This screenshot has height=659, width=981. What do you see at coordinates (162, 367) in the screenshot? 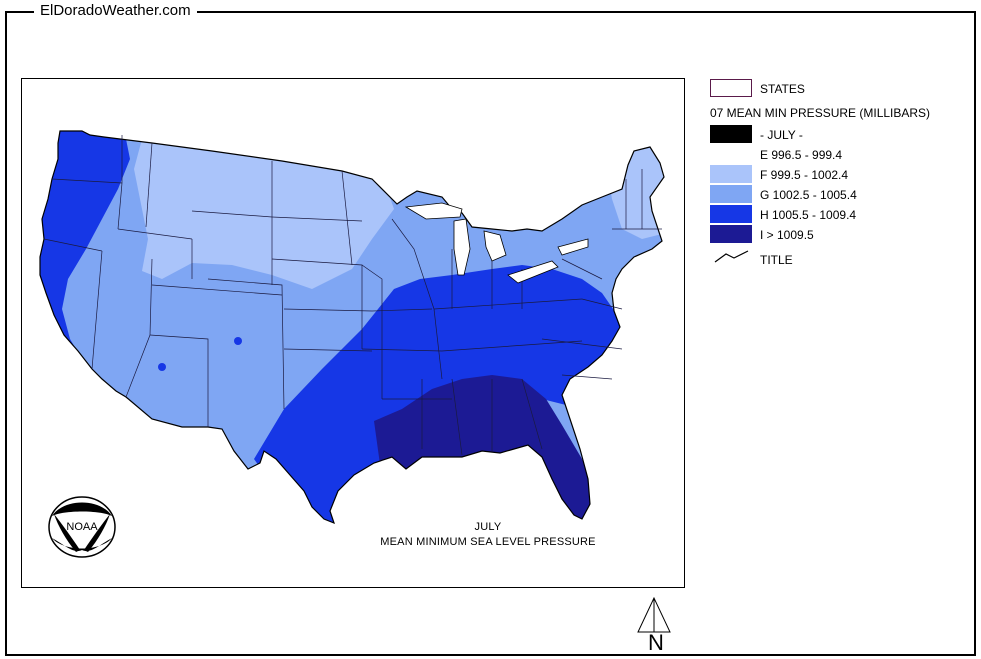
I see `zone-h-pocket-az` at bounding box center [162, 367].